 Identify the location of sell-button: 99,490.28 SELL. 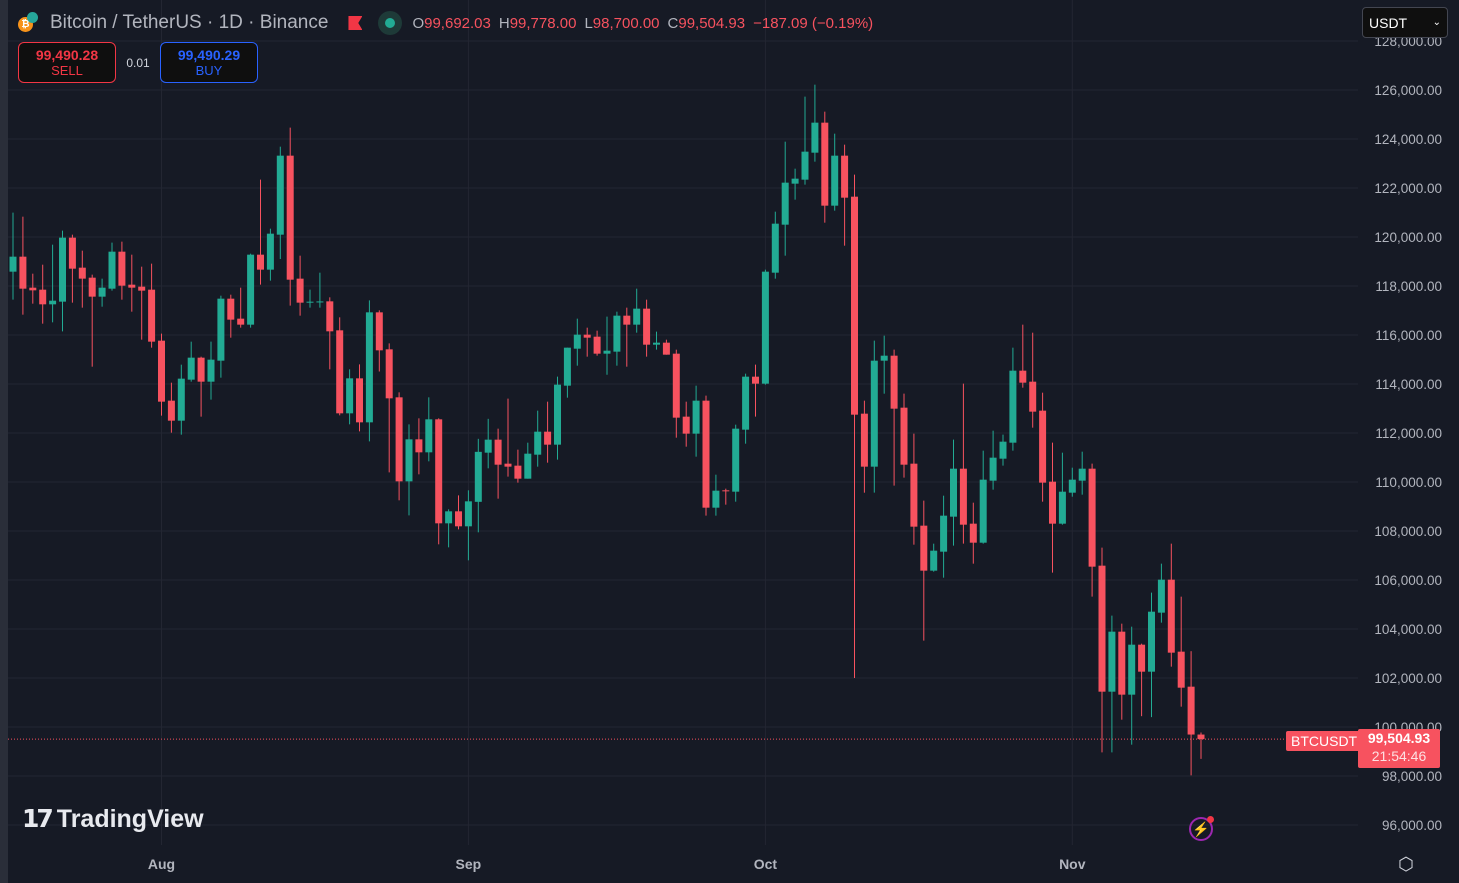
(67, 62).